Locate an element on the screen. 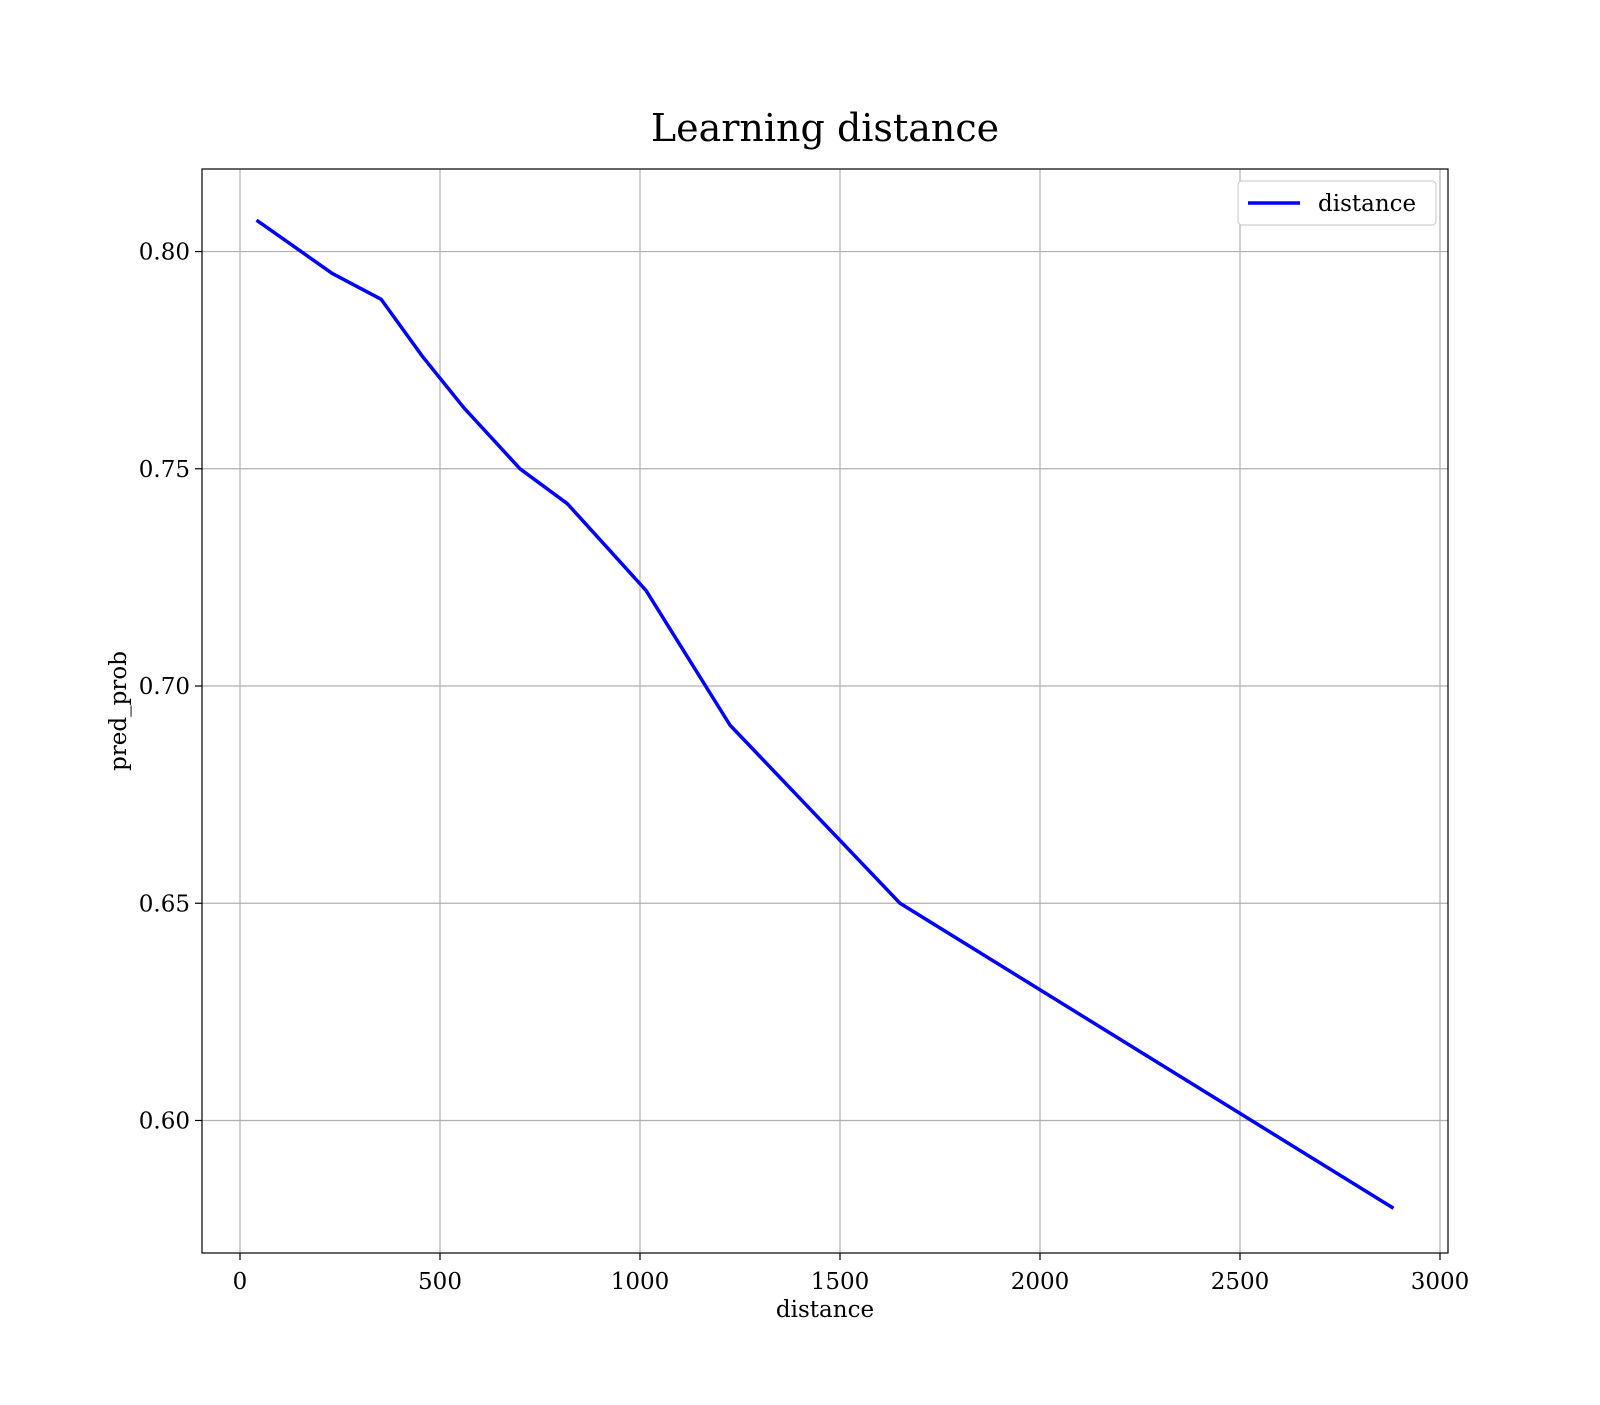  x-tick-label: 2000 is located at coordinates (1040, 1282).